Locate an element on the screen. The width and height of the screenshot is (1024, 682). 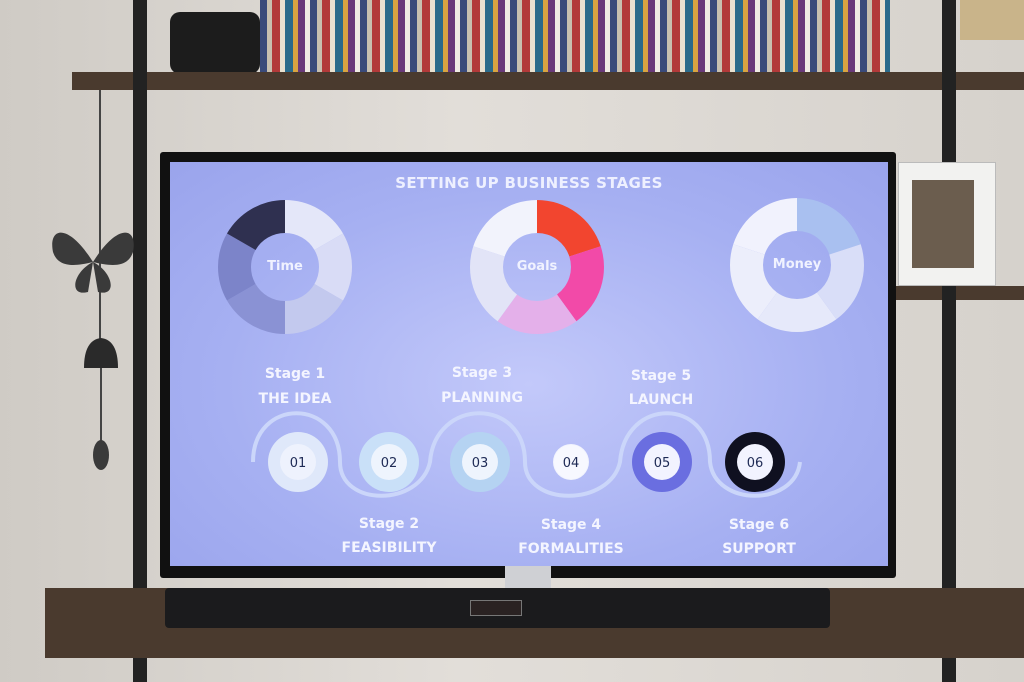
chain is located at coordinates (100, 215).